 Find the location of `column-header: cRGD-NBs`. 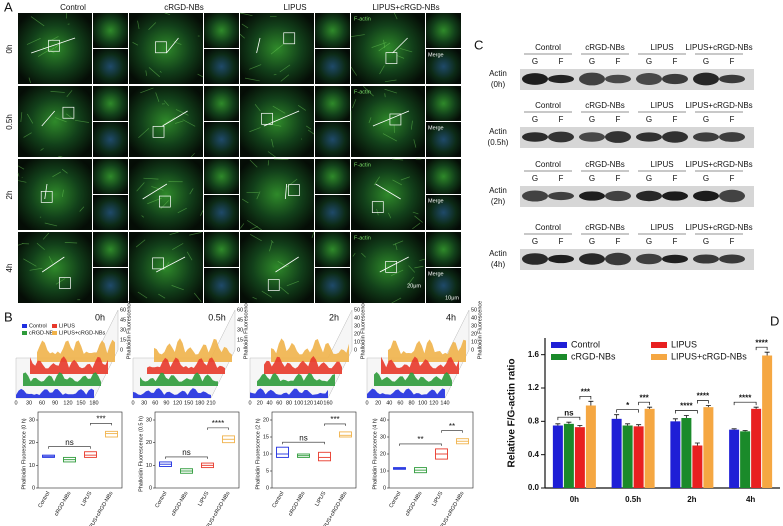

column-header: cRGD-NBs is located at coordinates (184, 7).